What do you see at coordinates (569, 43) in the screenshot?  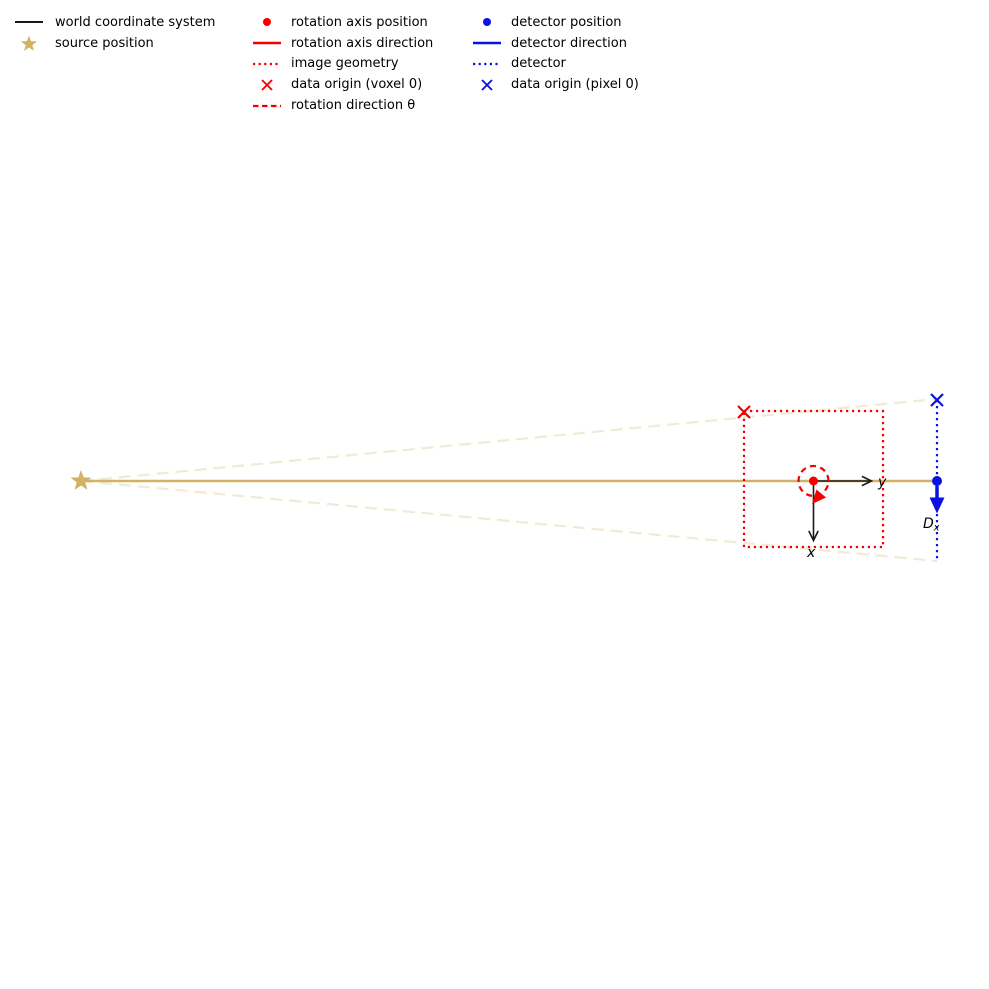 I see `legend-item-label: detector direction` at bounding box center [569, 43].